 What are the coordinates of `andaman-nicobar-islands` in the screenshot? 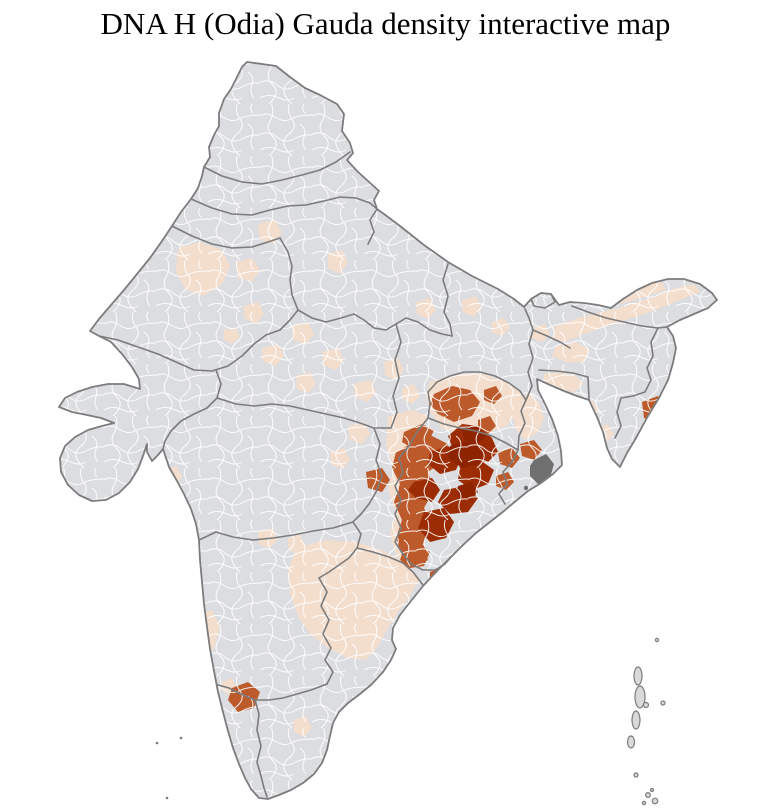 It's located at (646, 721).